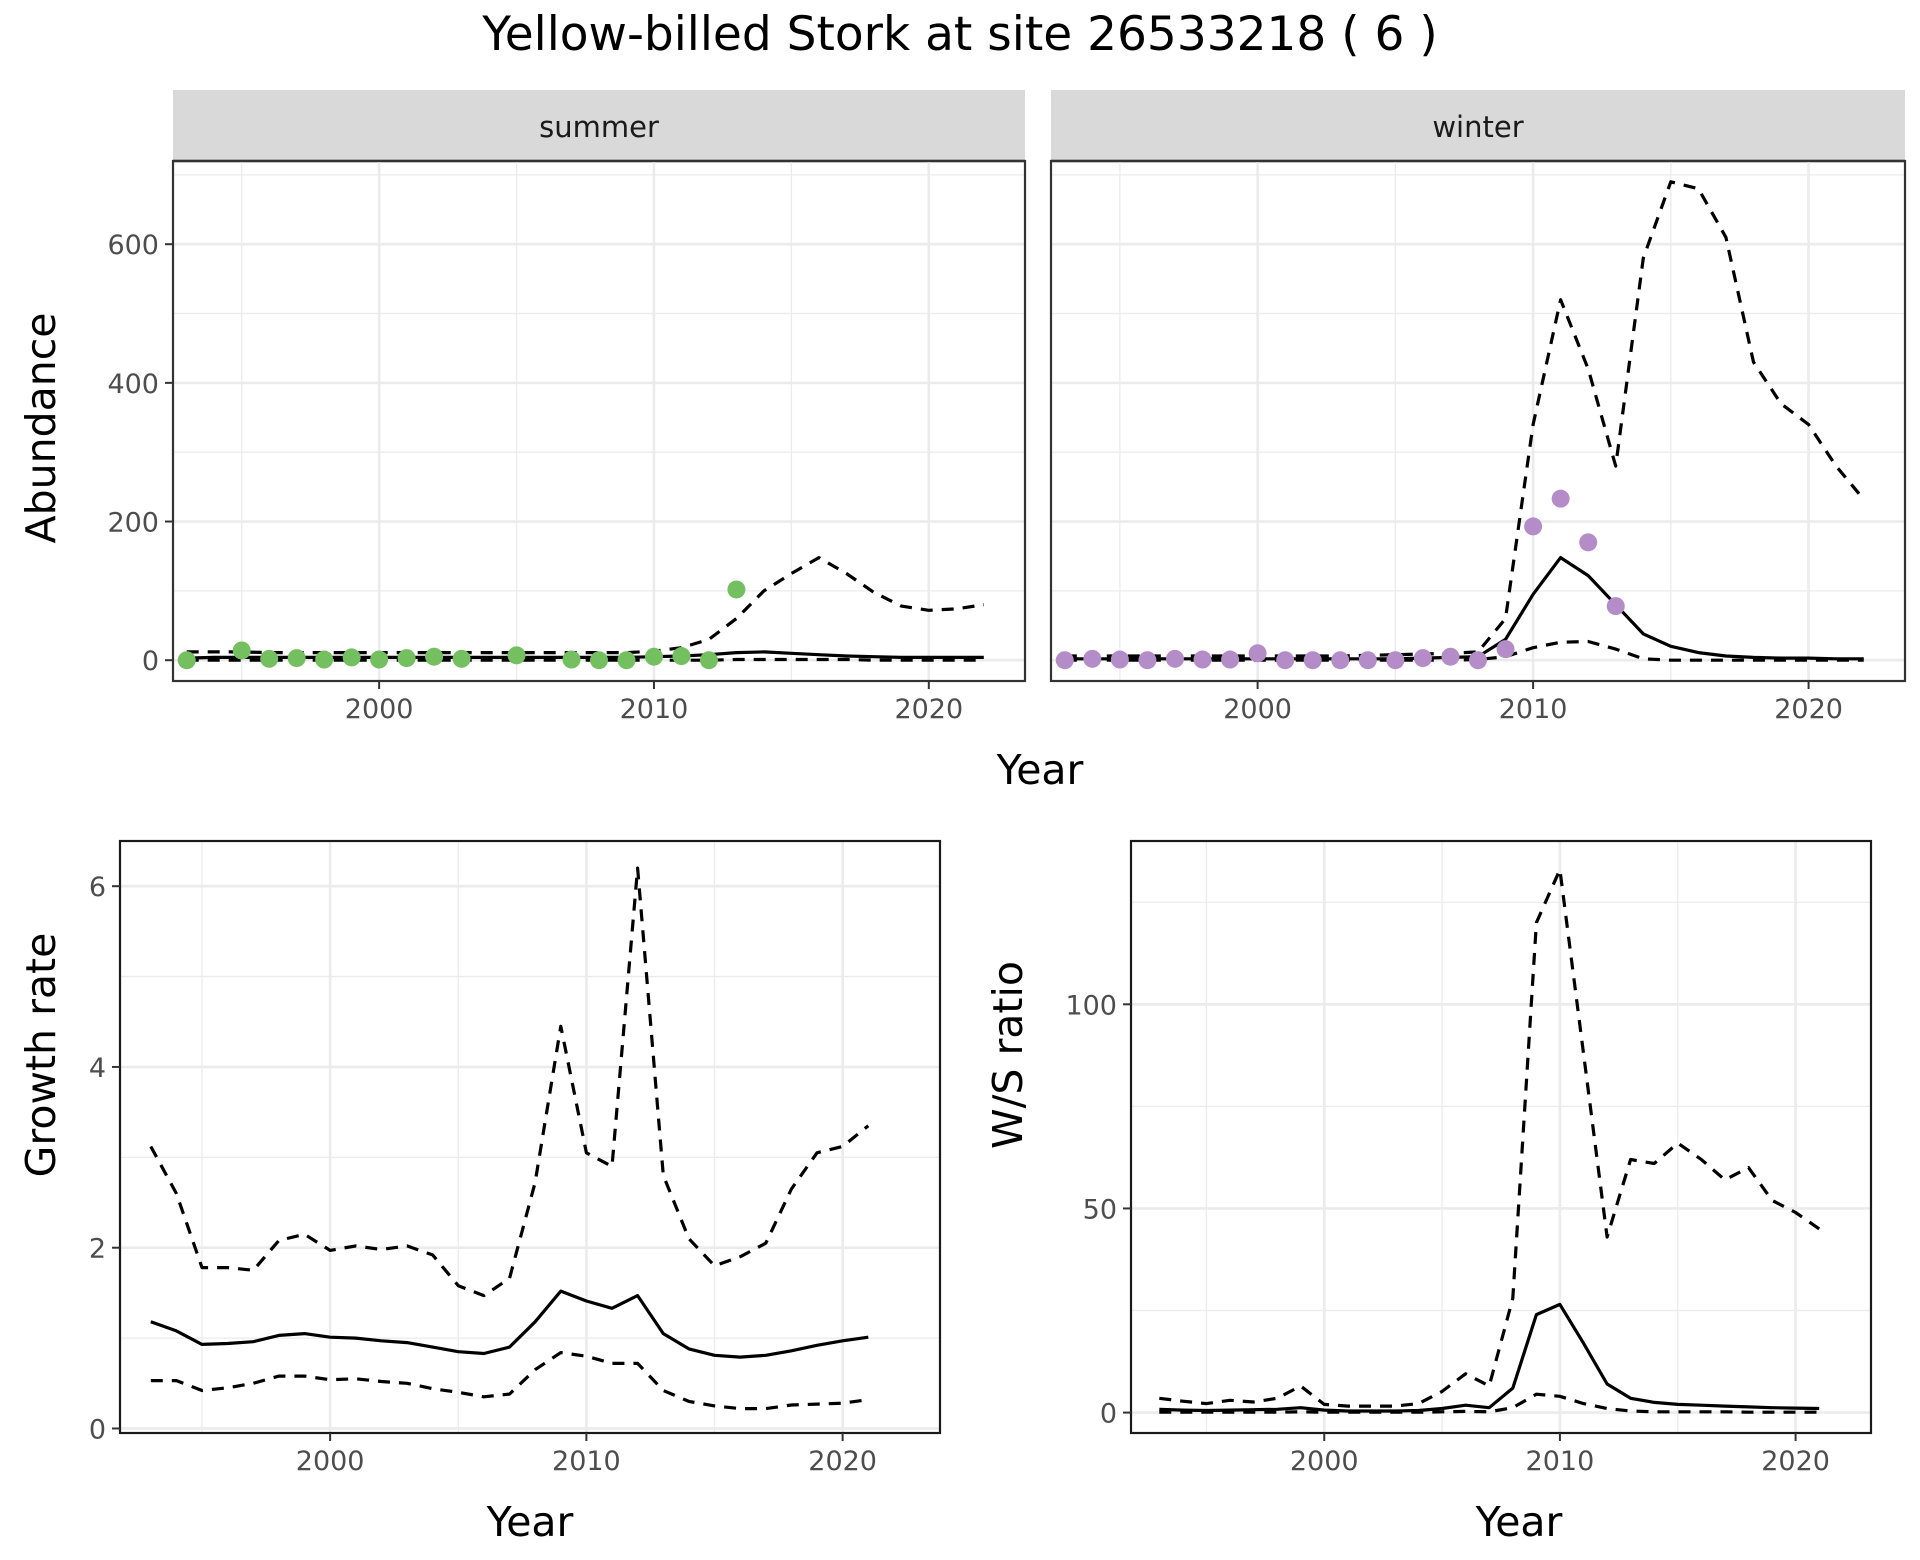 The height and width of the screenshot is (1560, 1920). Describe the element at coordinates (133, 384) in the screenshot. I see `y-tick-label: 400` at that location.